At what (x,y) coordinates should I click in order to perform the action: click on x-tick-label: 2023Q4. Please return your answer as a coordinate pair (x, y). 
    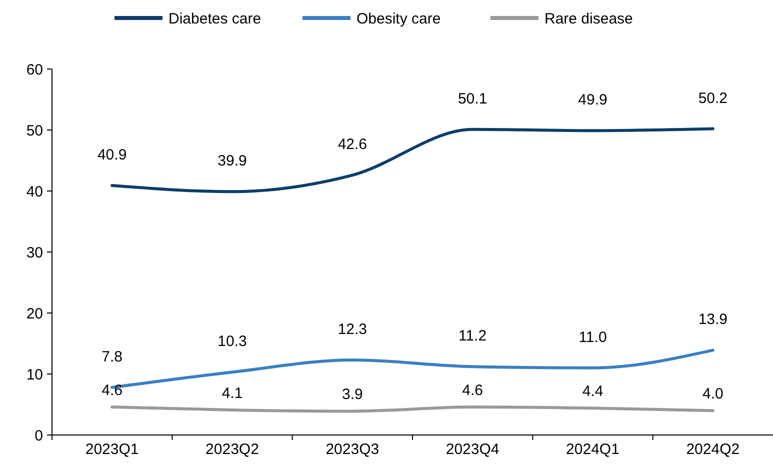
    Looking at the image, I should click on (473, 449).